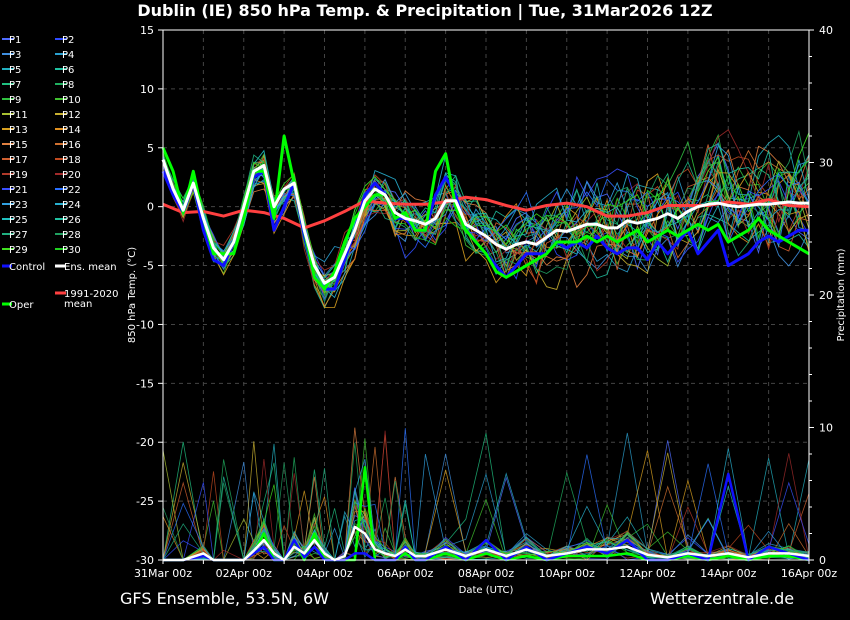 This screenshot has height=620, width=850. I want to click on y-tick-label: 15, so click(147, 30).